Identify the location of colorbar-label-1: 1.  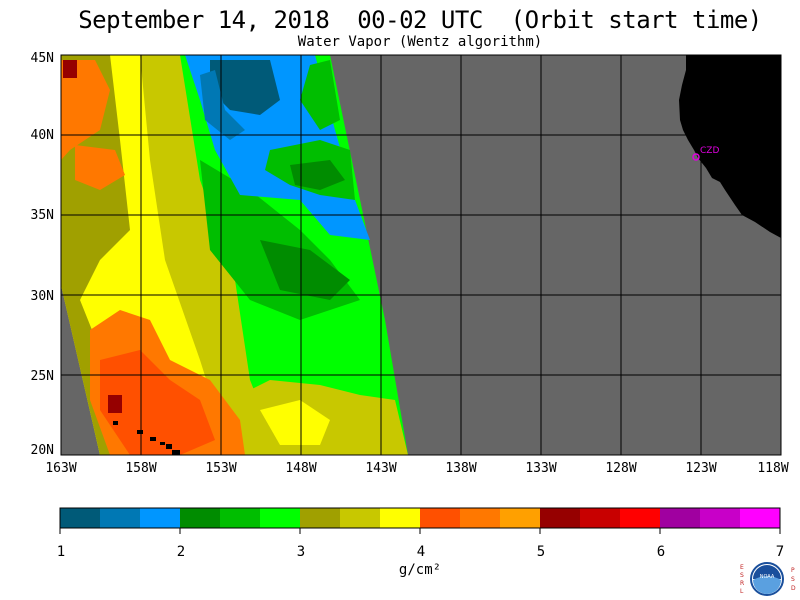
(61, 552).